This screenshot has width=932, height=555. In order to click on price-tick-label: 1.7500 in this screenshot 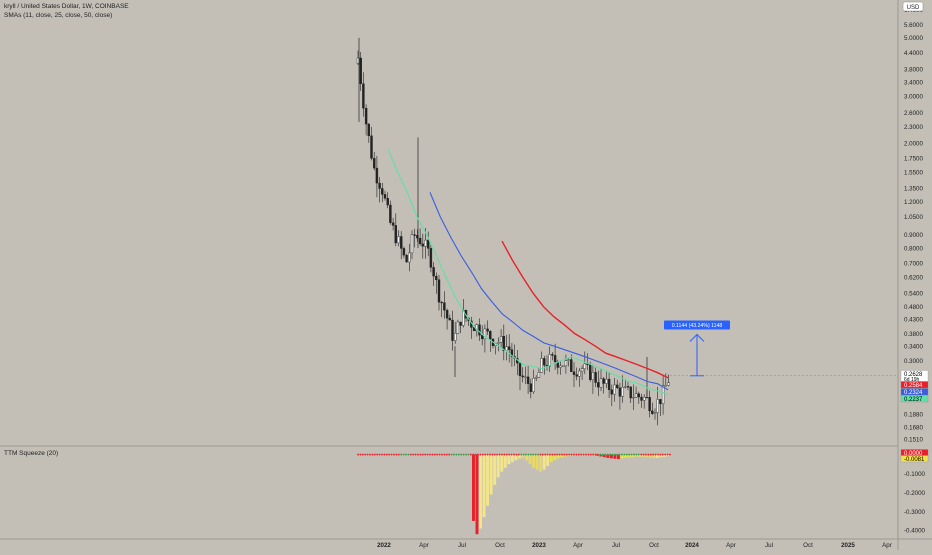, I will do `click(913, 159)`.